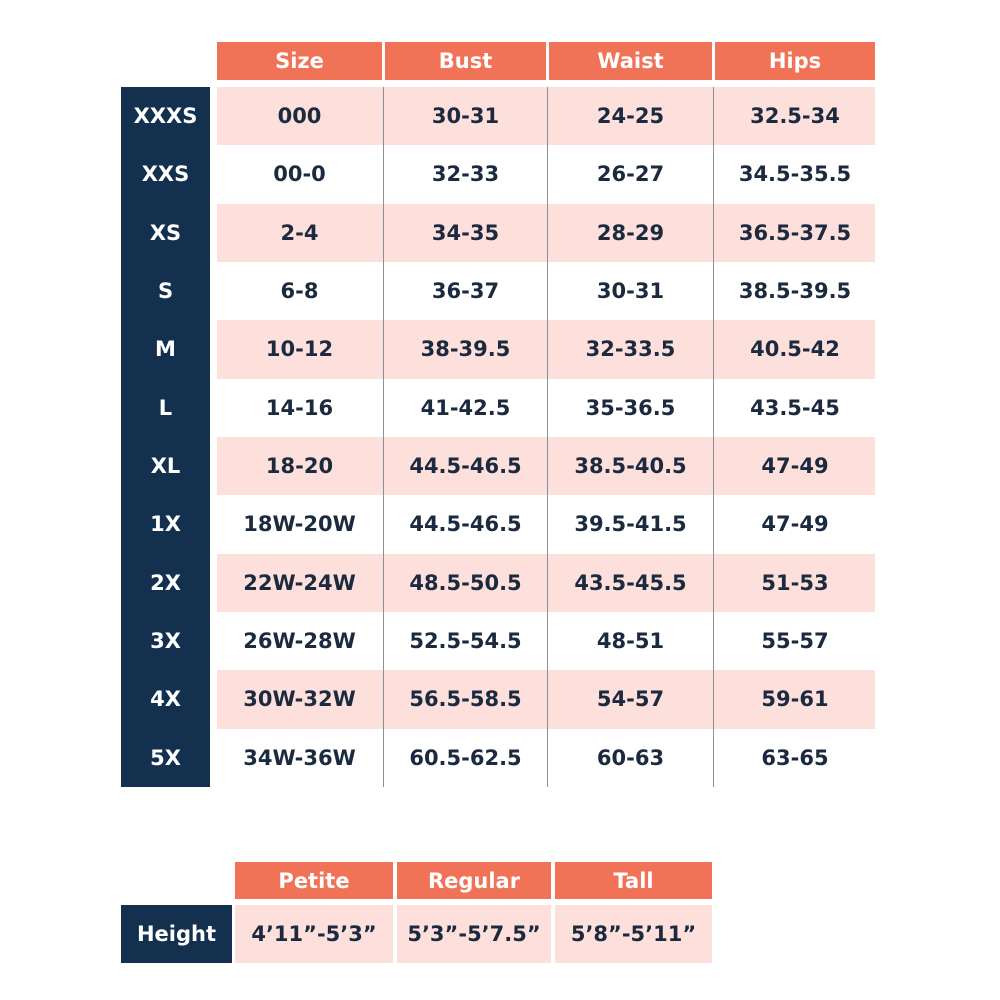 This screenshot has height=1000, width=1000. What do you see at coordinates (299, 524) in the screenshot?
I see `table-cell: 18W-20W` at bounding box center [299, 524].